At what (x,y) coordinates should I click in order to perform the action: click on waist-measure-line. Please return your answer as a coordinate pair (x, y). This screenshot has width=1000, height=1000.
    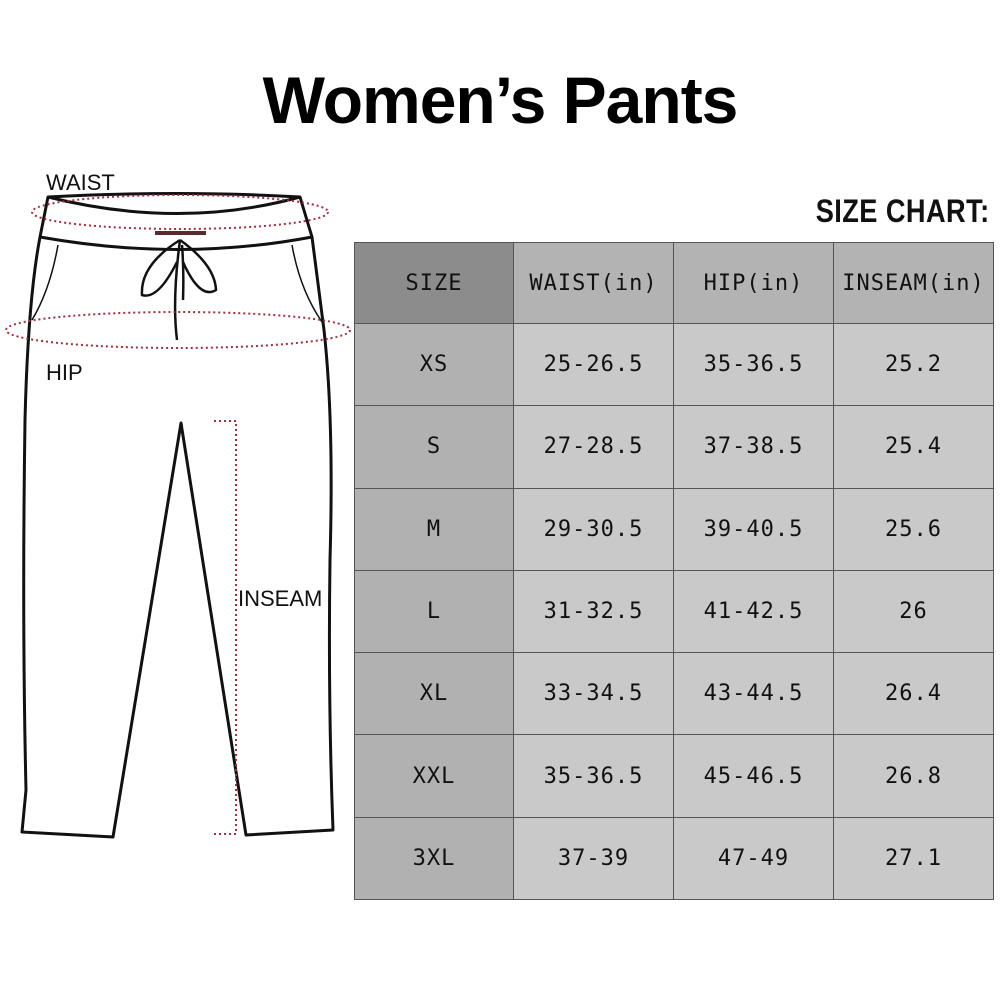
    Looking at the image, I should click on (180, 212).